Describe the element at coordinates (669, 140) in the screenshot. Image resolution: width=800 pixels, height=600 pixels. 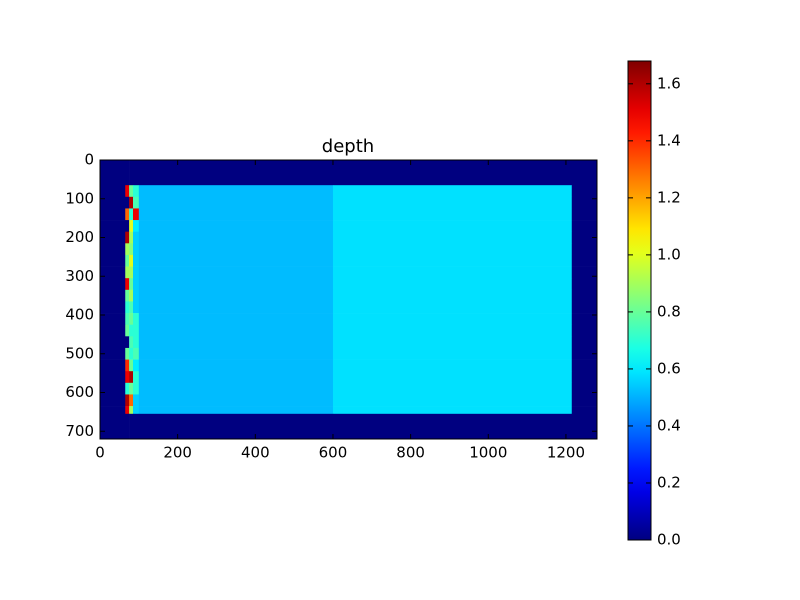
I see `colorbar-tick-label: 1.4` at that location.